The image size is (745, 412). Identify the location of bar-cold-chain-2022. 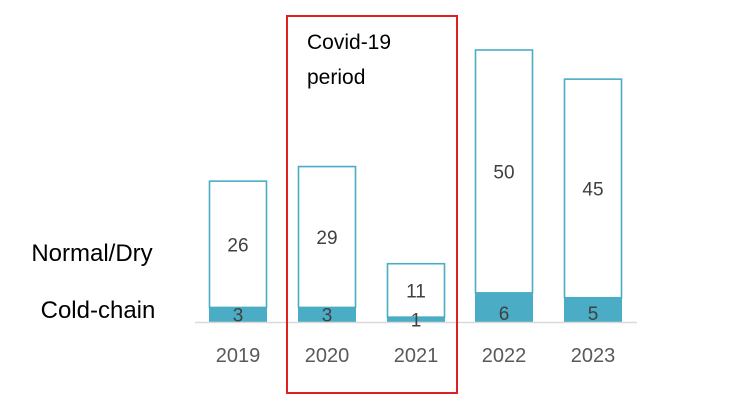
(504, 307).